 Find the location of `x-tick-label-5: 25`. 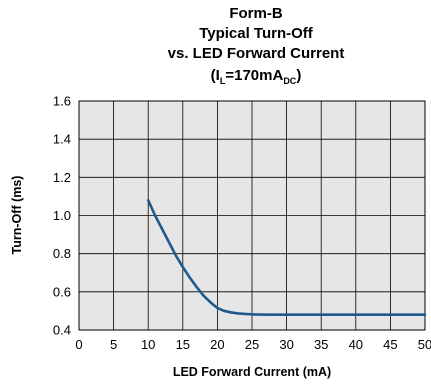

x-tick-label-5: 25 is located at coordinates (252, 344).